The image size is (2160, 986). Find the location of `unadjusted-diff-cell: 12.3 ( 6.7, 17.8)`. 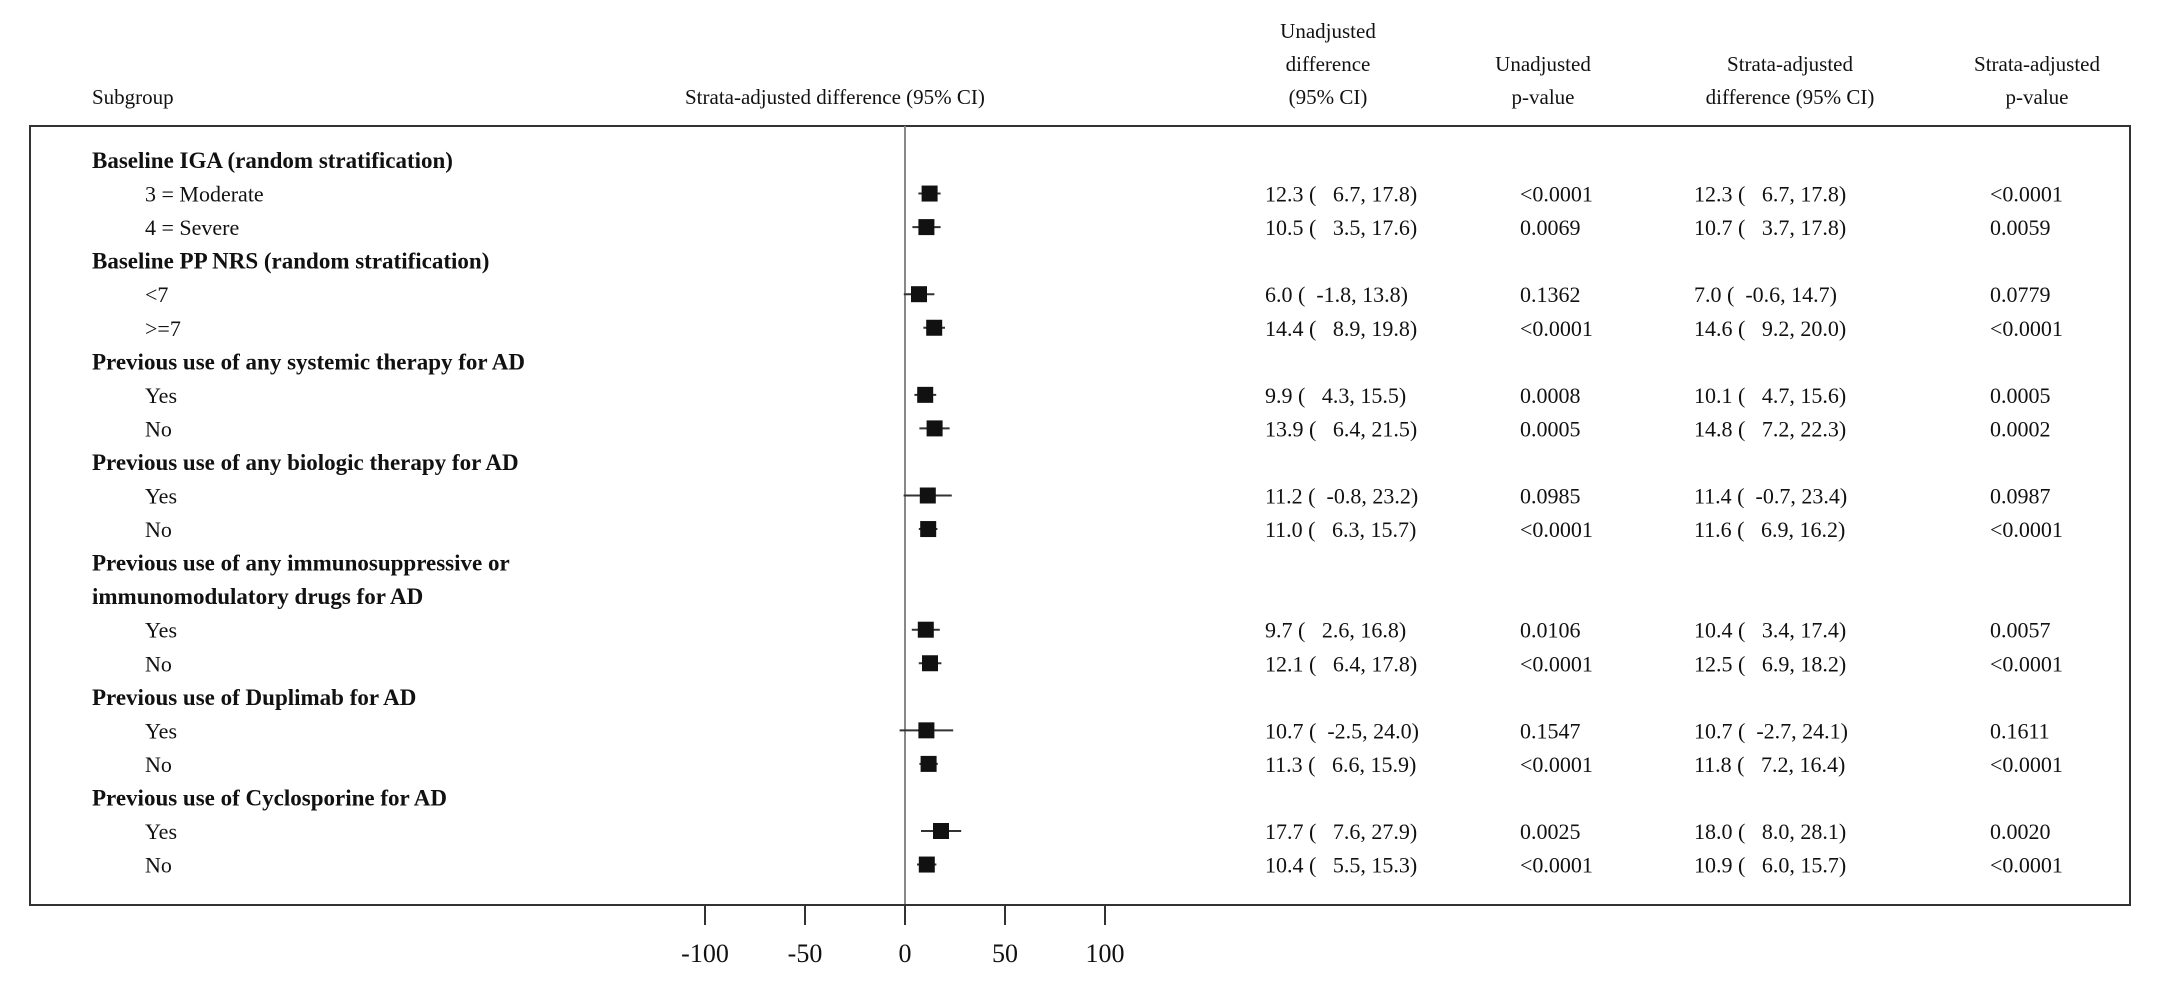

unadjusted-diff-cell: 12.3 ( 6.7, 17.8) is located at coordinates (1341, 194).